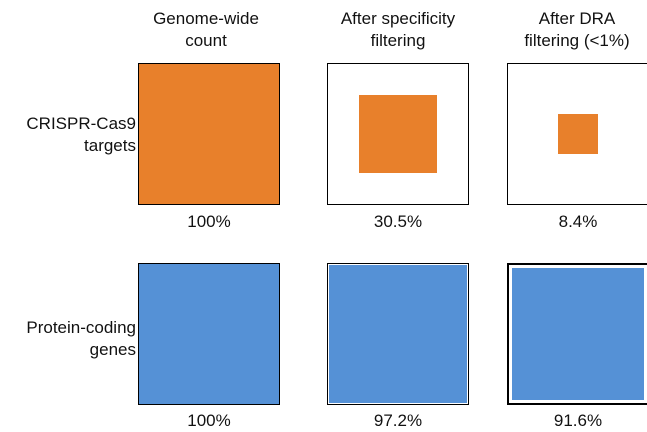 Image resolution: width=647 pixels, height=432 pixels. I want to click on genes-genome-wide-square, so click(209, 334).